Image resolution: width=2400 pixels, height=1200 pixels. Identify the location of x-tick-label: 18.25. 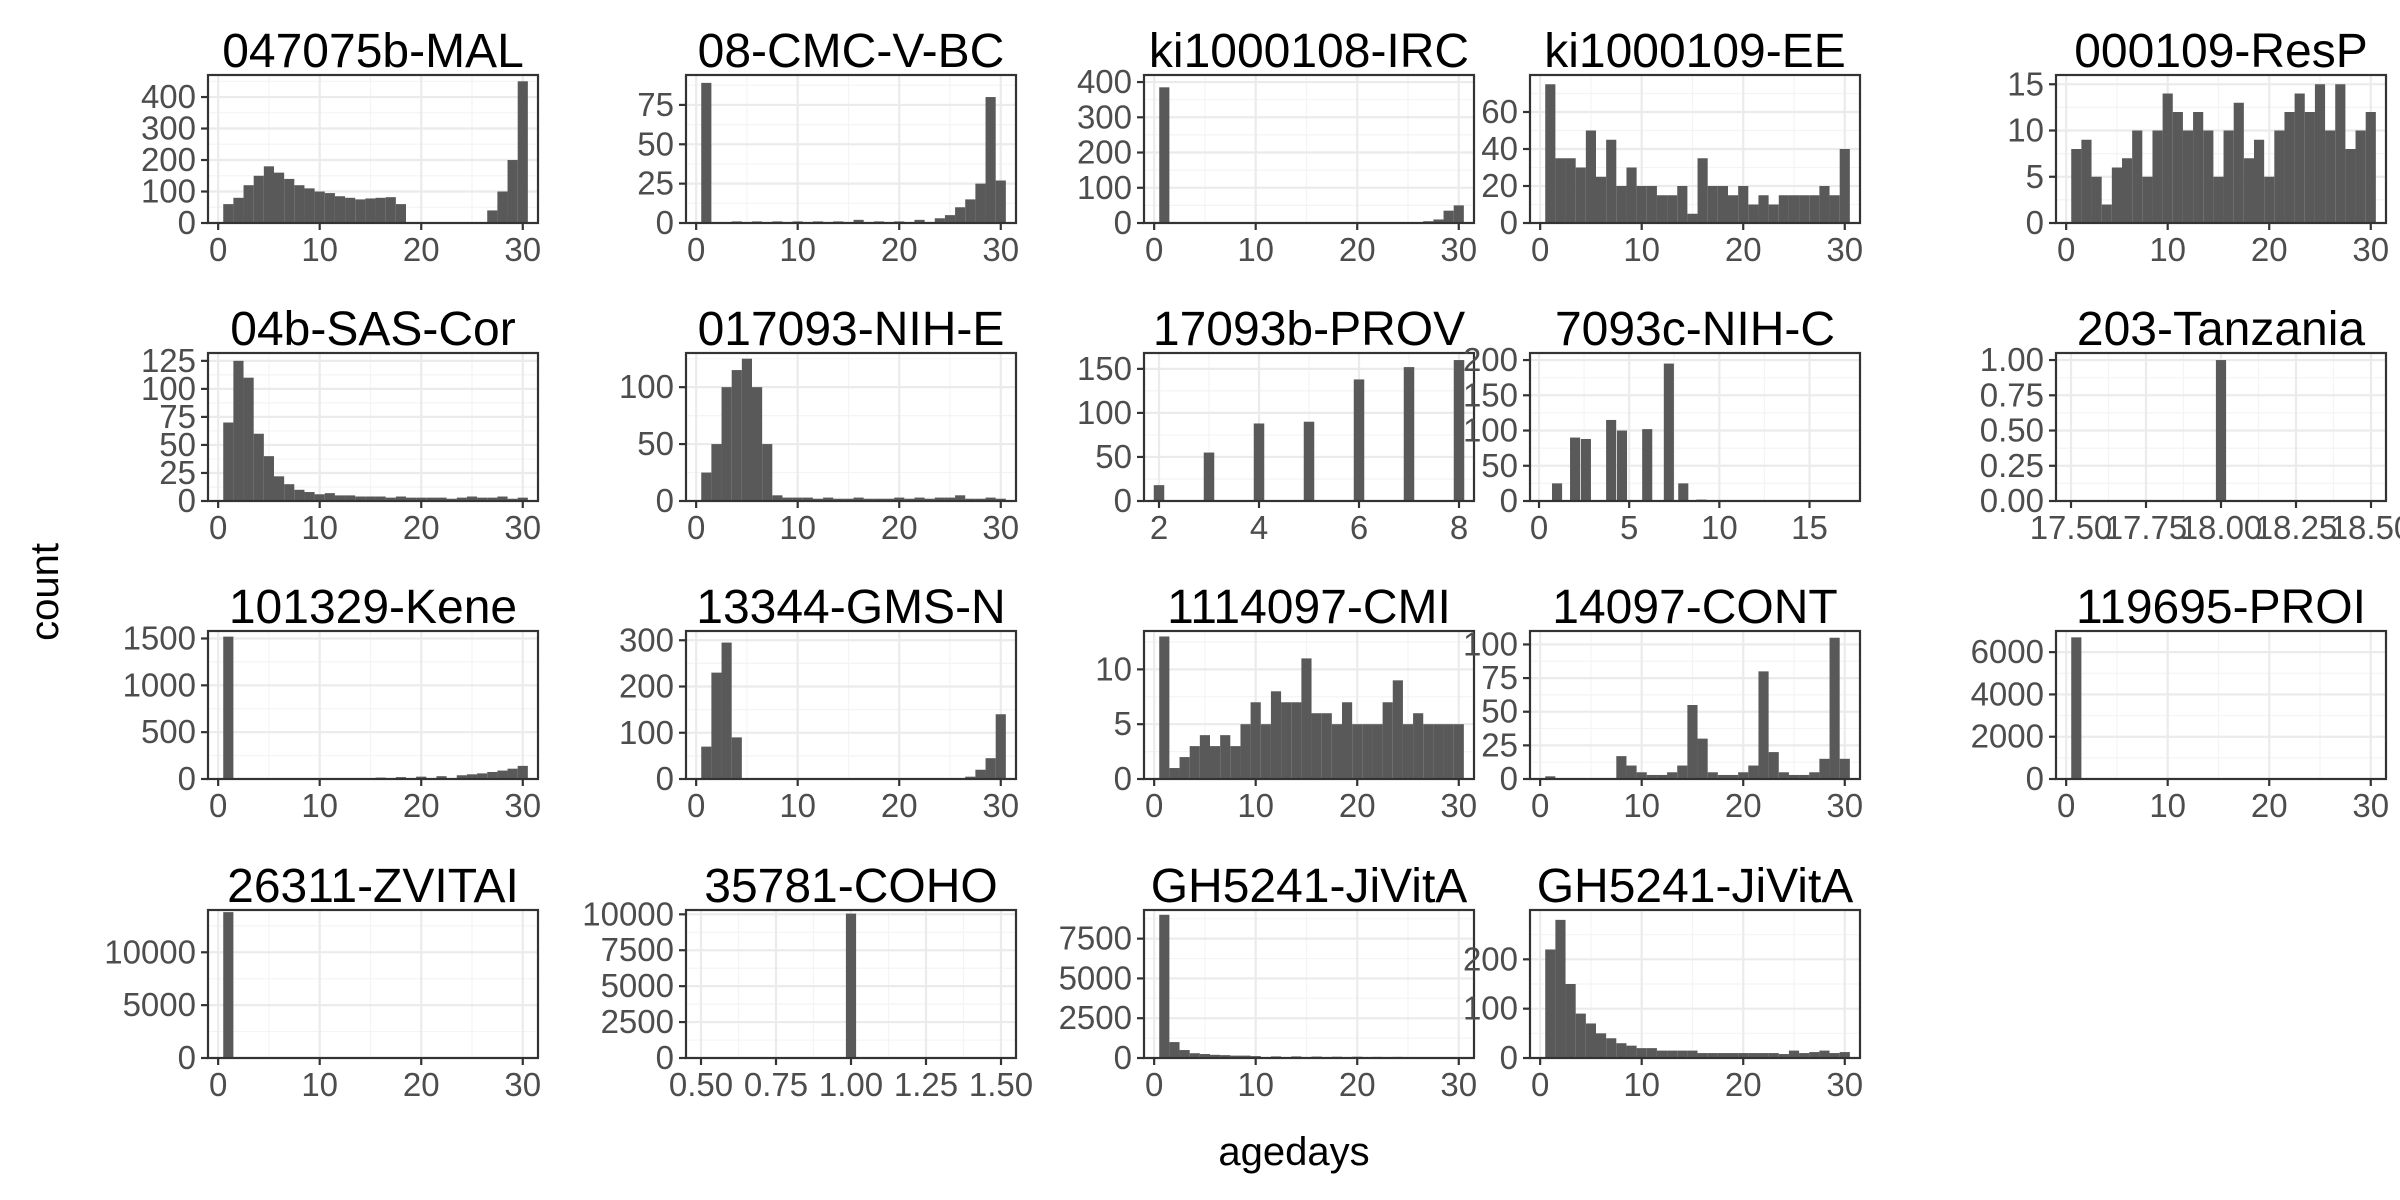
(2296, 527).